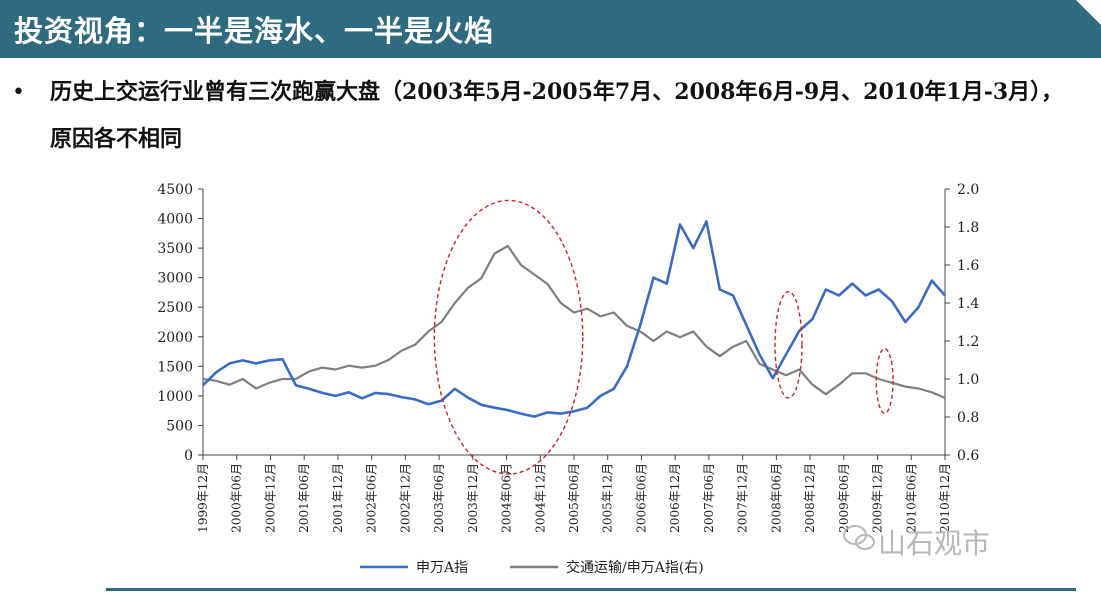 The image size is (1101, 594). I want to click on left-tick-label: 2500, so click(175, 308).